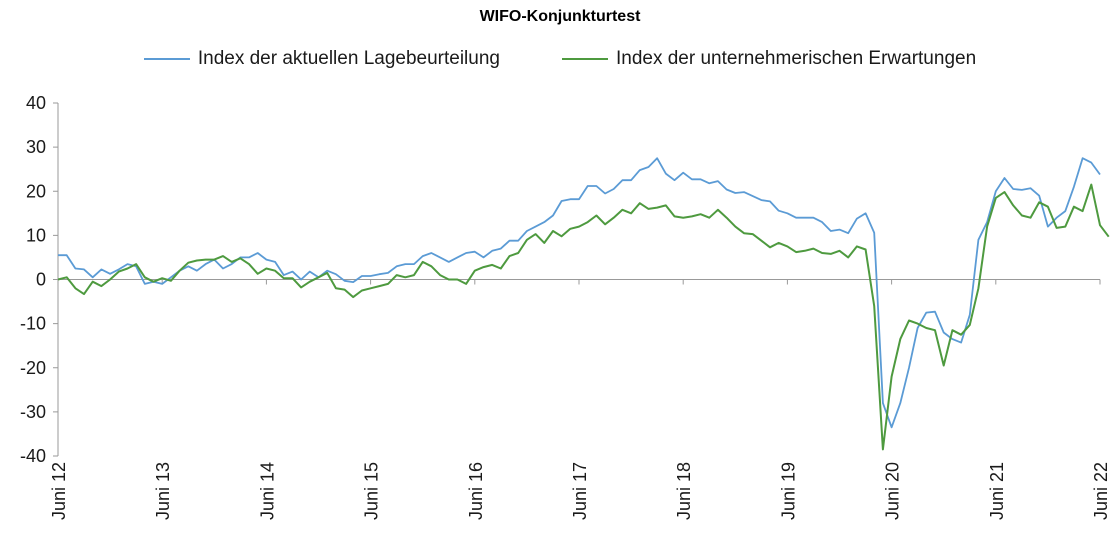 The image size is (1120, 539). Describe the element at coordinates (684, 491) in the screenshot. I see `x-tick-label: Juni 18` at that location.